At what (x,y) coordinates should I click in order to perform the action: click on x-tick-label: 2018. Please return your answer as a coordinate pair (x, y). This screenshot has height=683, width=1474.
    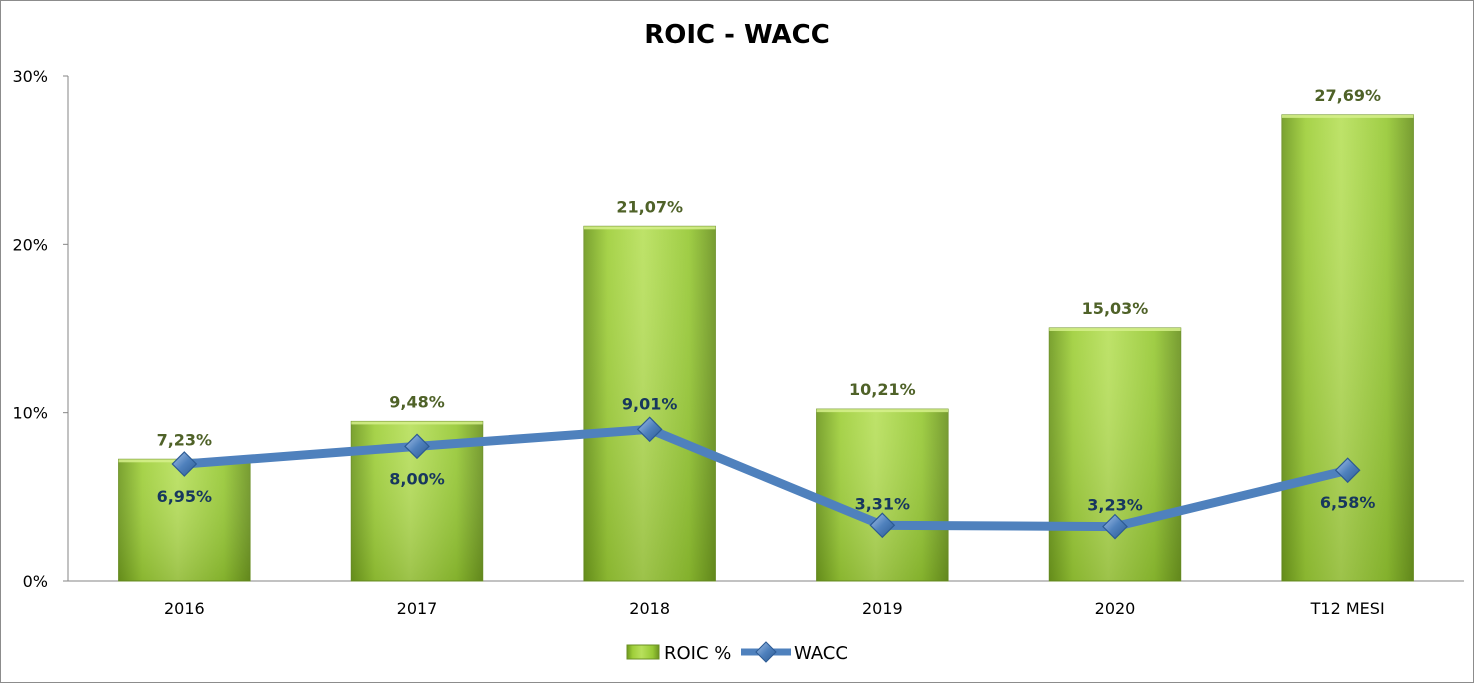
    Looking at the image, I should click on (649, 608).